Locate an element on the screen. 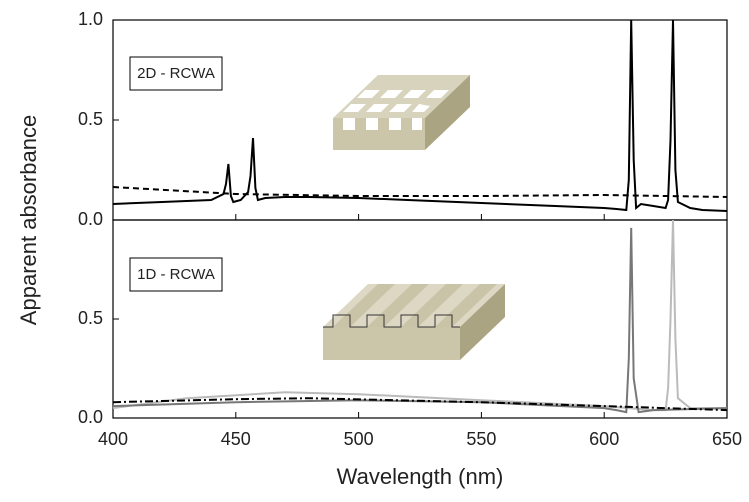  annotation: 2D - RCWA is located at coordinates (176, 73).